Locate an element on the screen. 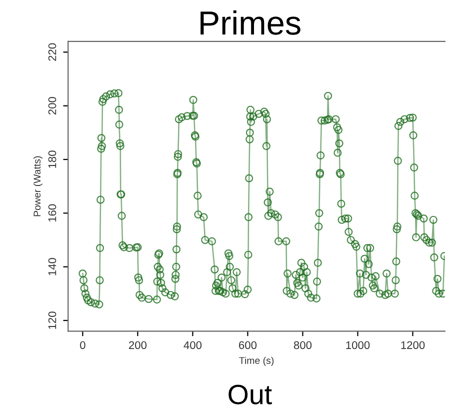  x-axis-title: Time (s) is located at coordinates (256, 361).